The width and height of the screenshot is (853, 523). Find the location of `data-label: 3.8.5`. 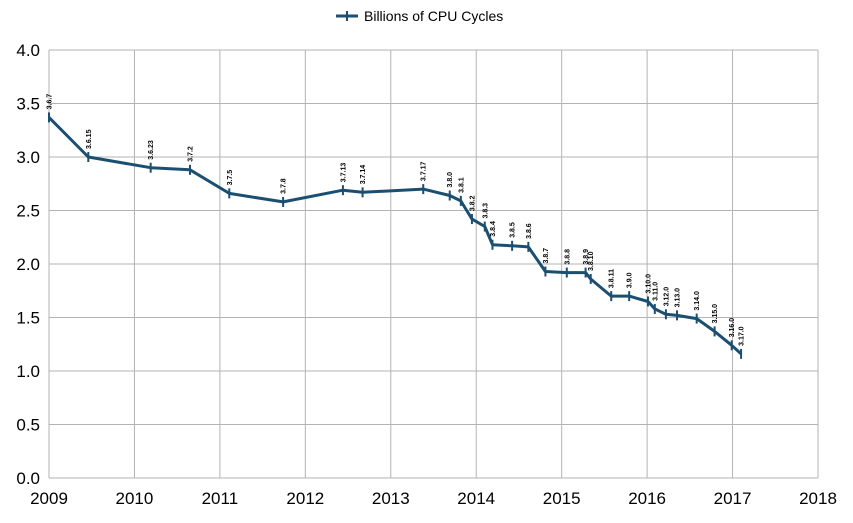

data-label: 3.8.5 is located at coordinates (513, 230).